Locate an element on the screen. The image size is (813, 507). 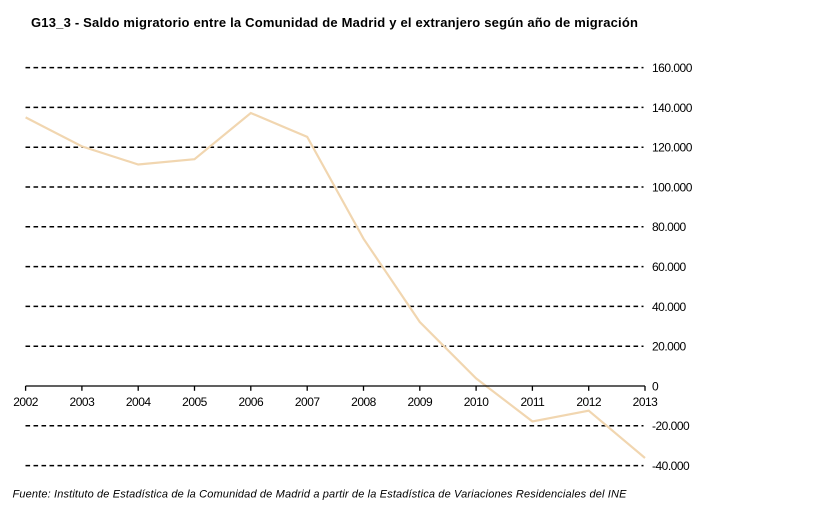
svg-text: 120.000 is located at coordinates (672, 148).